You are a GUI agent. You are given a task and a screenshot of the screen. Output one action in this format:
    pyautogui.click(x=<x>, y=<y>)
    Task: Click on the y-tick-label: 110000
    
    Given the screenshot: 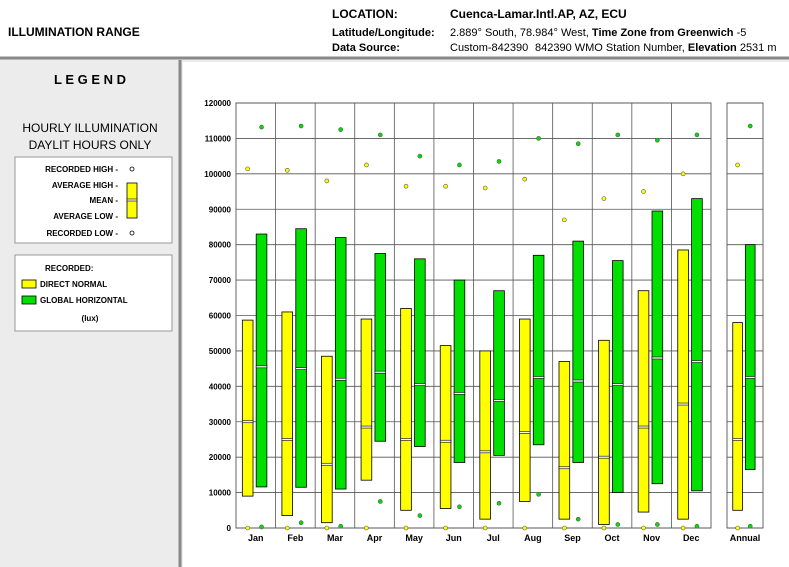 What is the action you would take?
    pyautogui.click(x=218, y=138)
    